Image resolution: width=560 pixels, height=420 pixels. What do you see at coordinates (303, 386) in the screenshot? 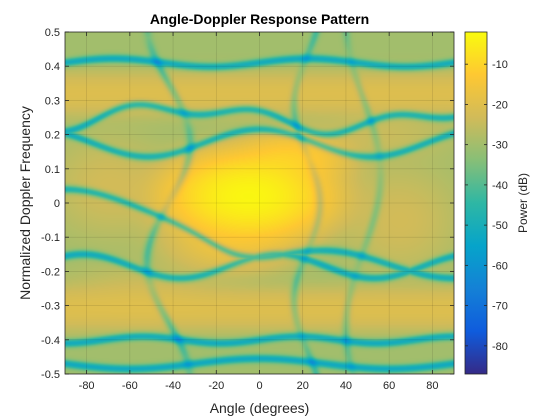
I see `x-tick-label-5: 20` at bounding box center [303, 386].